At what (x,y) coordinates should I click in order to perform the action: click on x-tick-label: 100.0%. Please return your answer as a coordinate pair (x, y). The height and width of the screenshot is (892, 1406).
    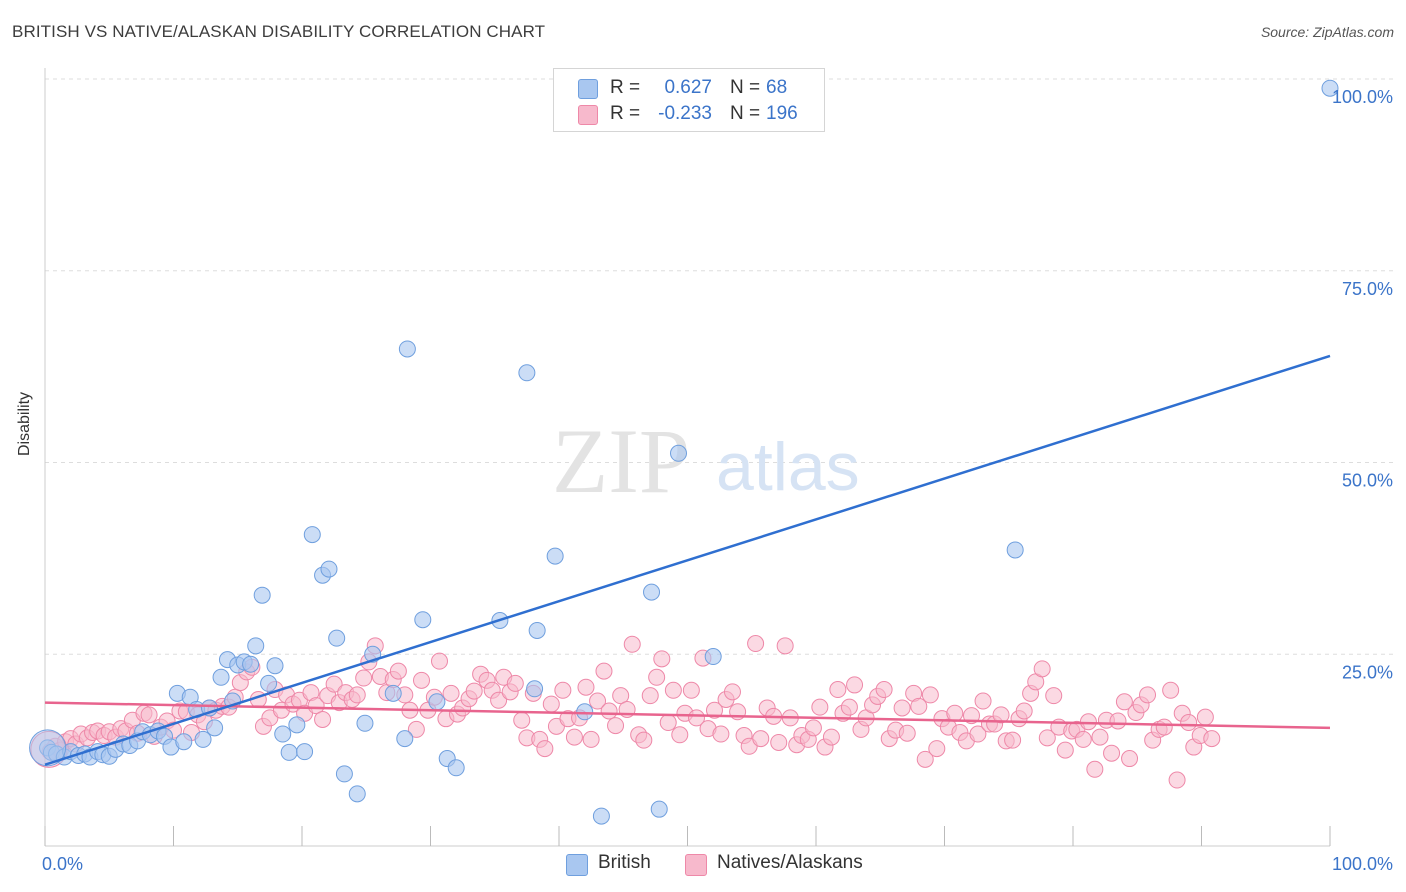
    Looking at the image, I should click on (1362, 864).